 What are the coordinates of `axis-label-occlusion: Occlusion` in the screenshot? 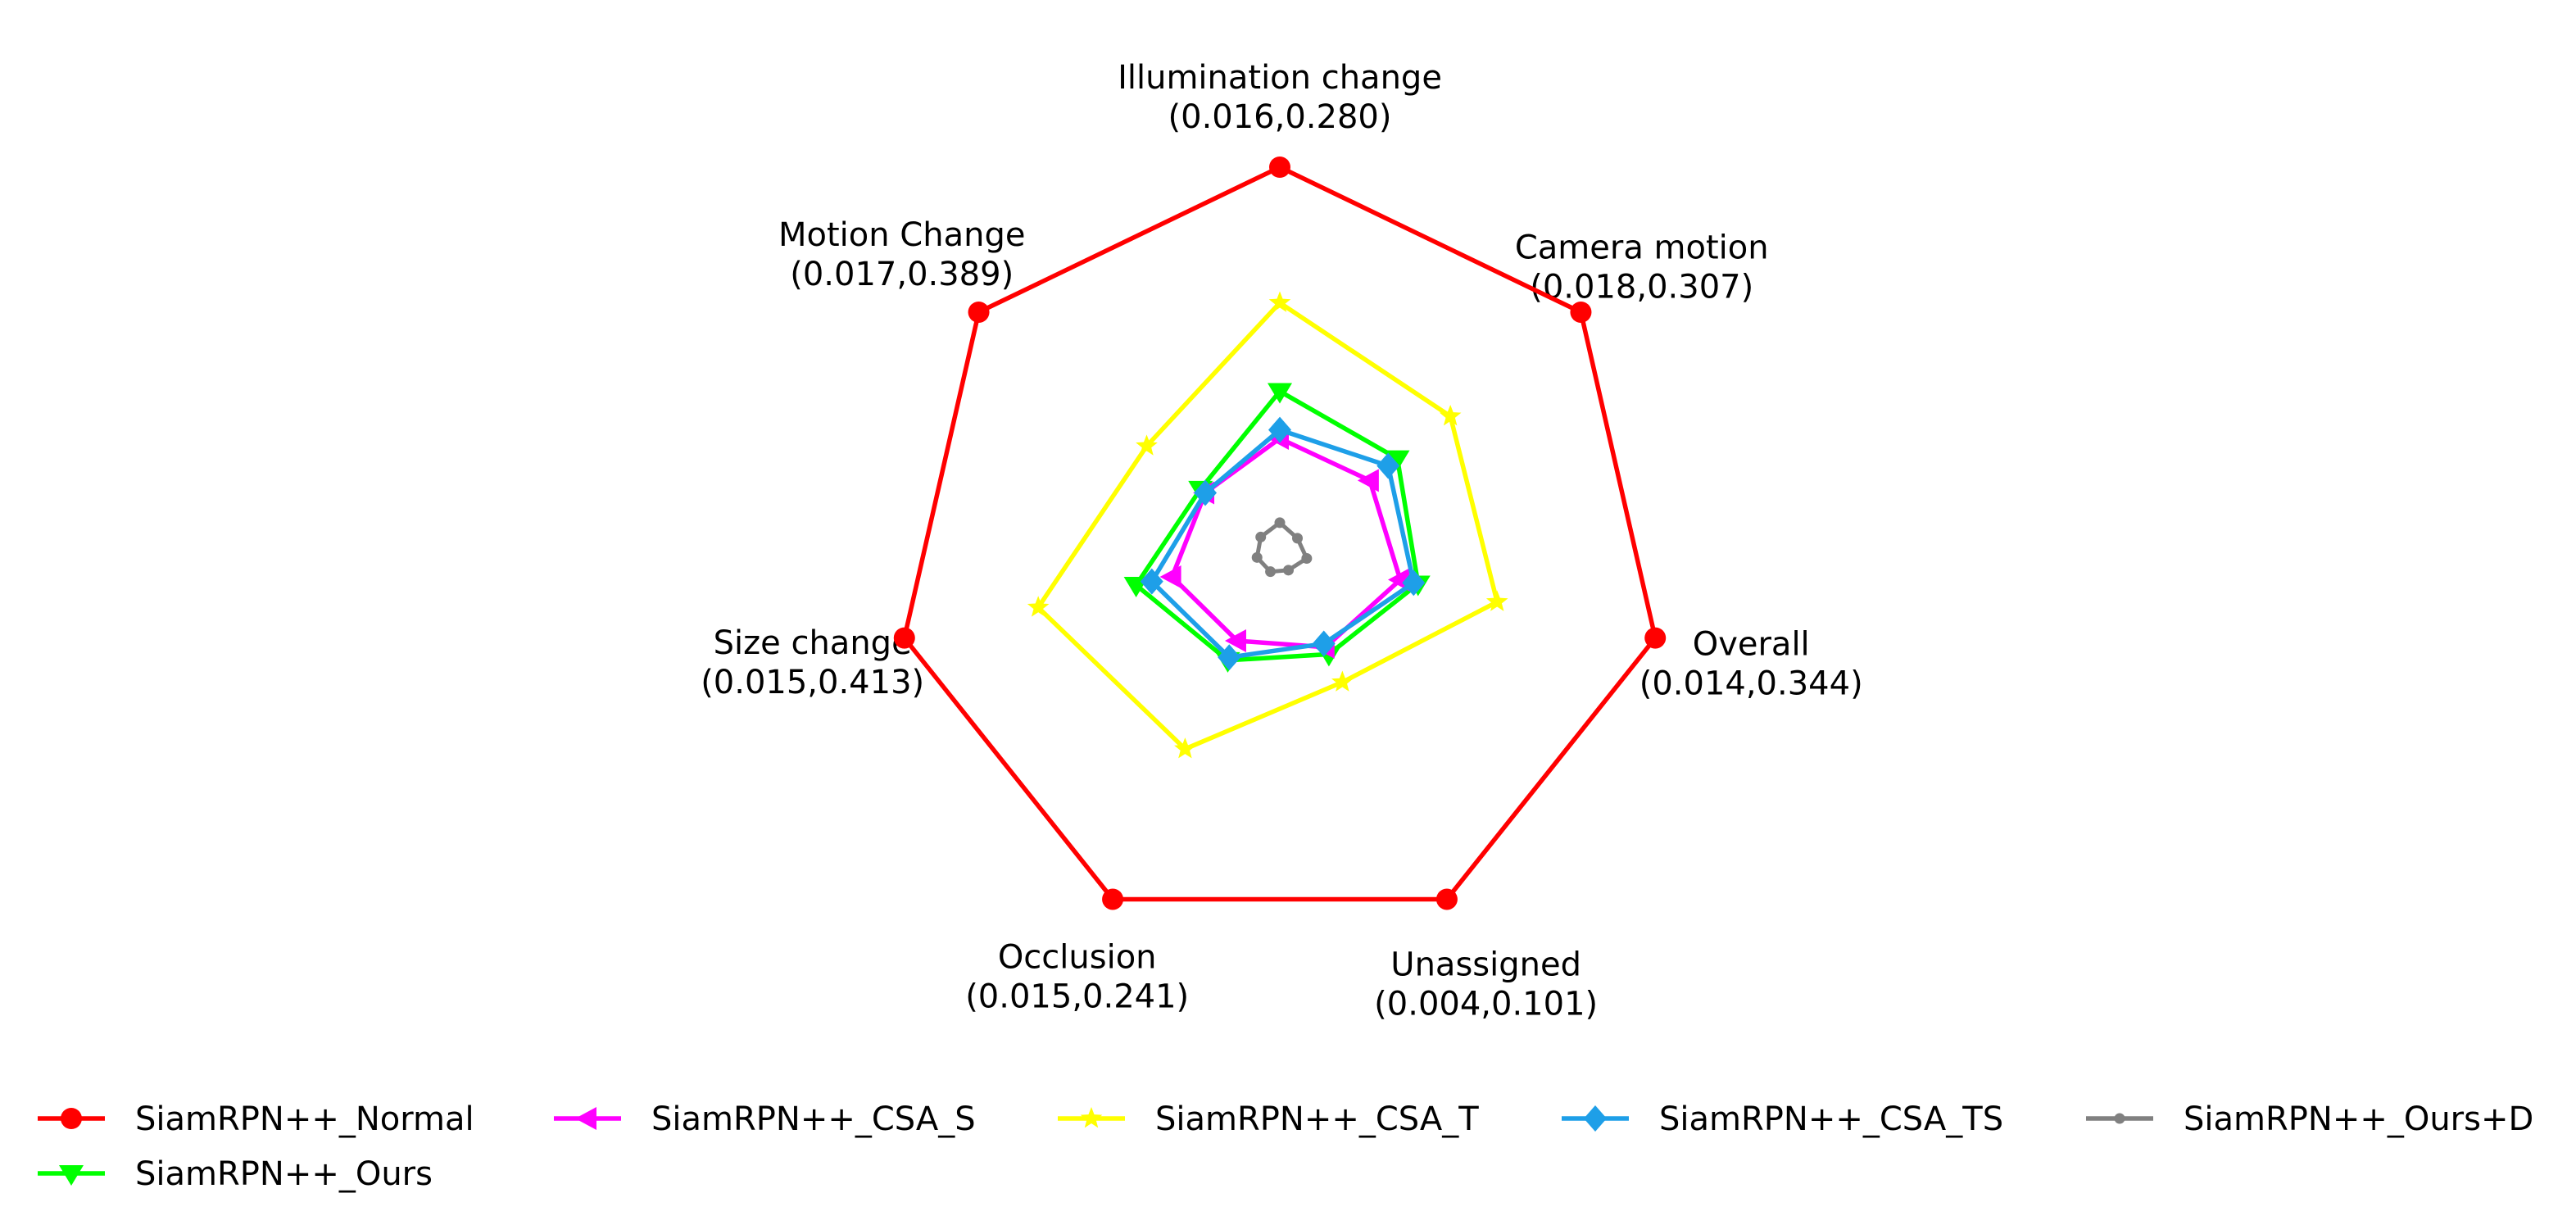 It's located at (1077, 958).